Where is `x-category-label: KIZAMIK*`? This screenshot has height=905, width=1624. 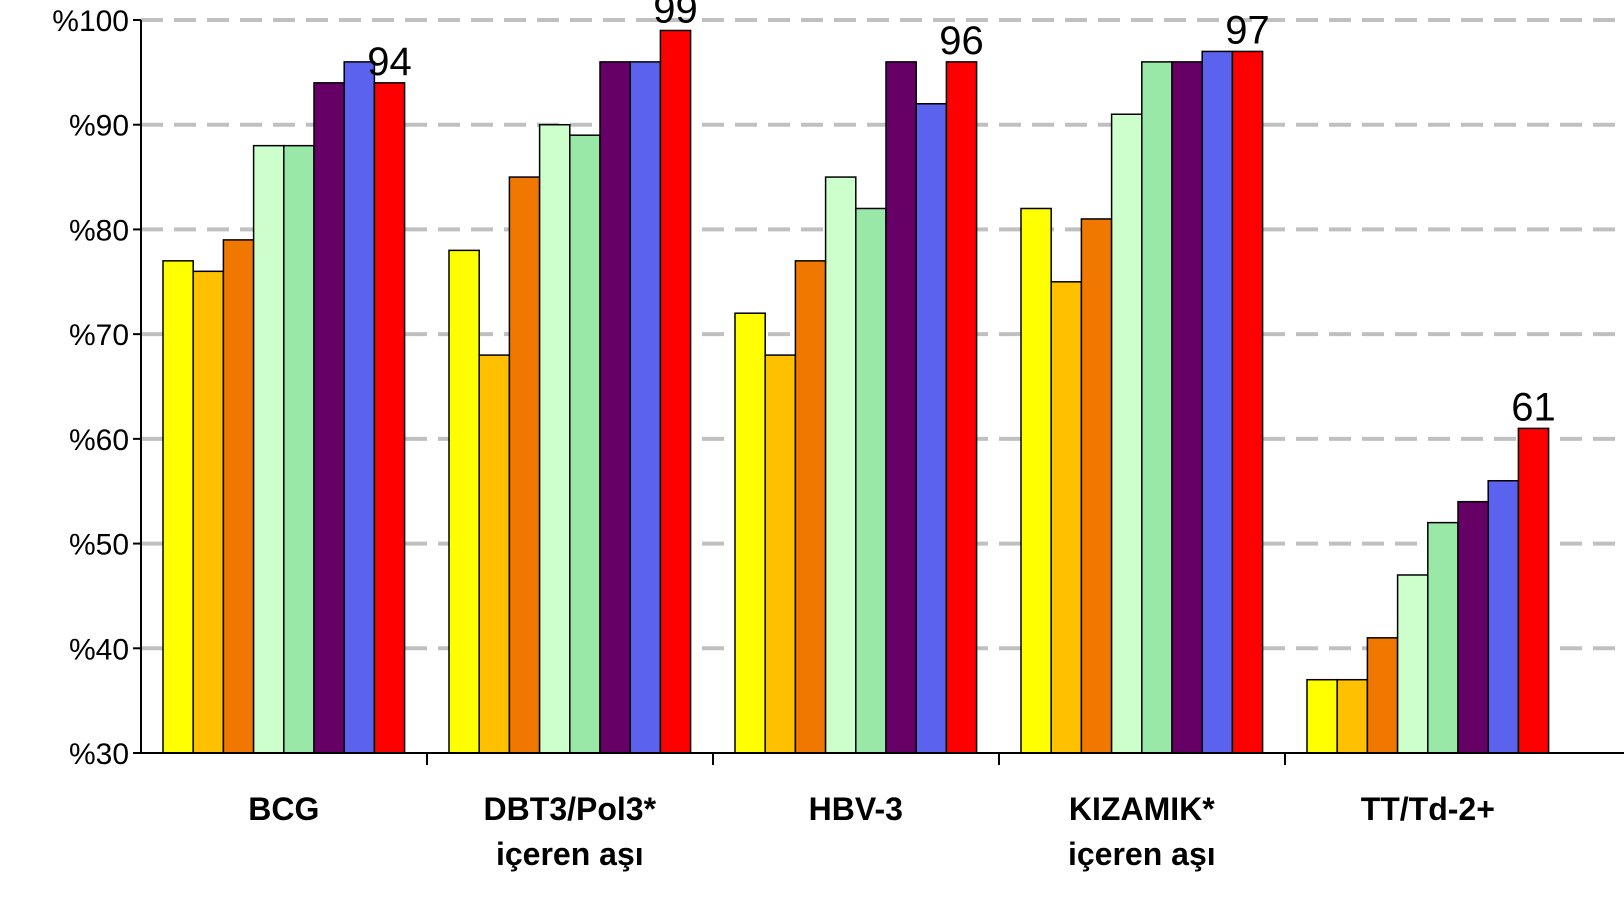
x-category-label: KIZAMIK* is located at coordinates (1142, 809).